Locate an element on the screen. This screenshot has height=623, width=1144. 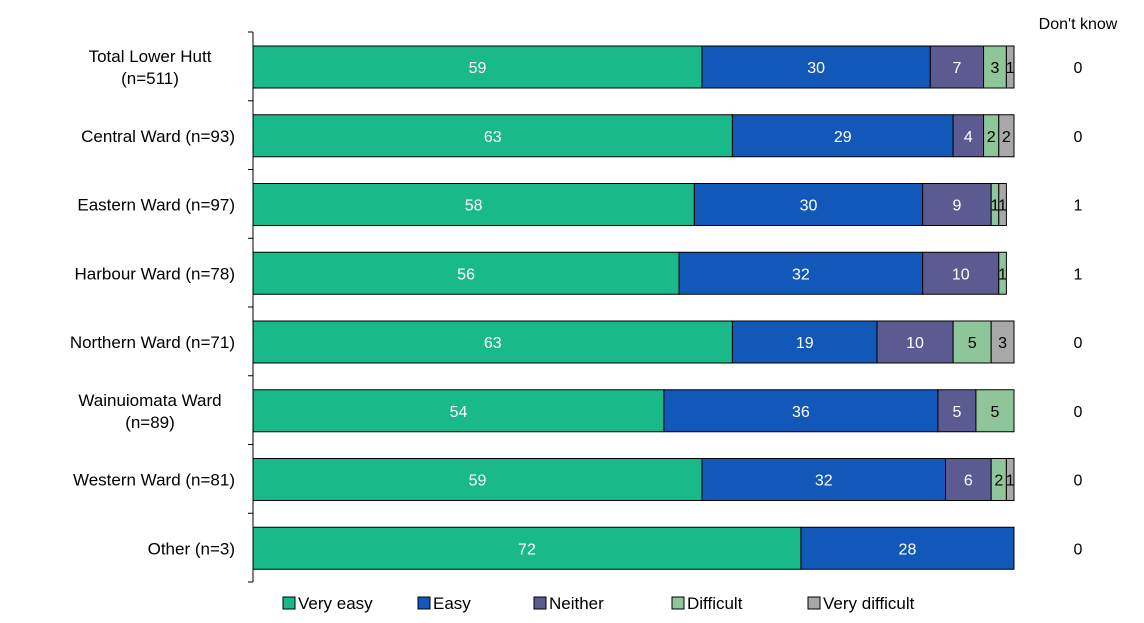
data-label: 4 is located at coordinates (968, 137).